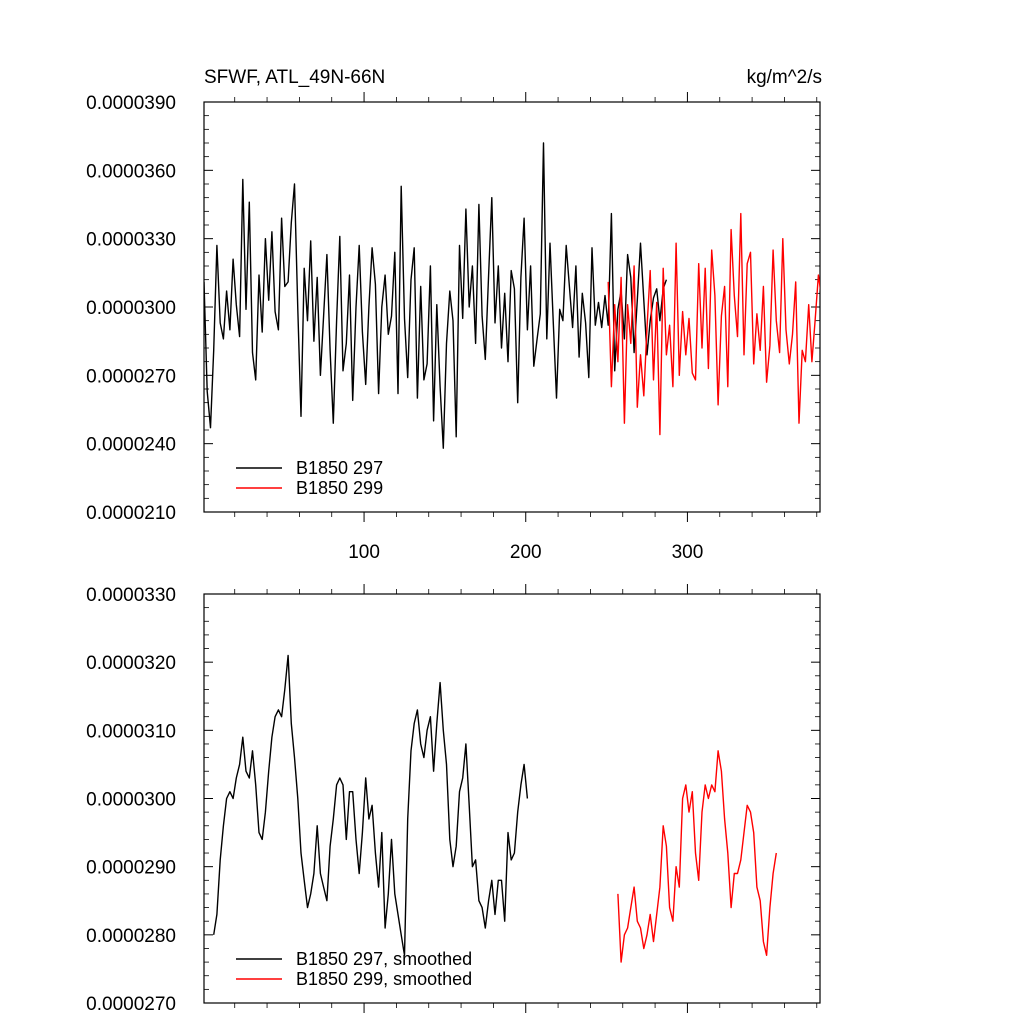 Image resolution: width=1024 pixels, height=1024 pixels. What do you see at coordinates (131, 868) in the screenshot?
I see `y-tick-label: 0.0000290` at bounding box center [131, 868].